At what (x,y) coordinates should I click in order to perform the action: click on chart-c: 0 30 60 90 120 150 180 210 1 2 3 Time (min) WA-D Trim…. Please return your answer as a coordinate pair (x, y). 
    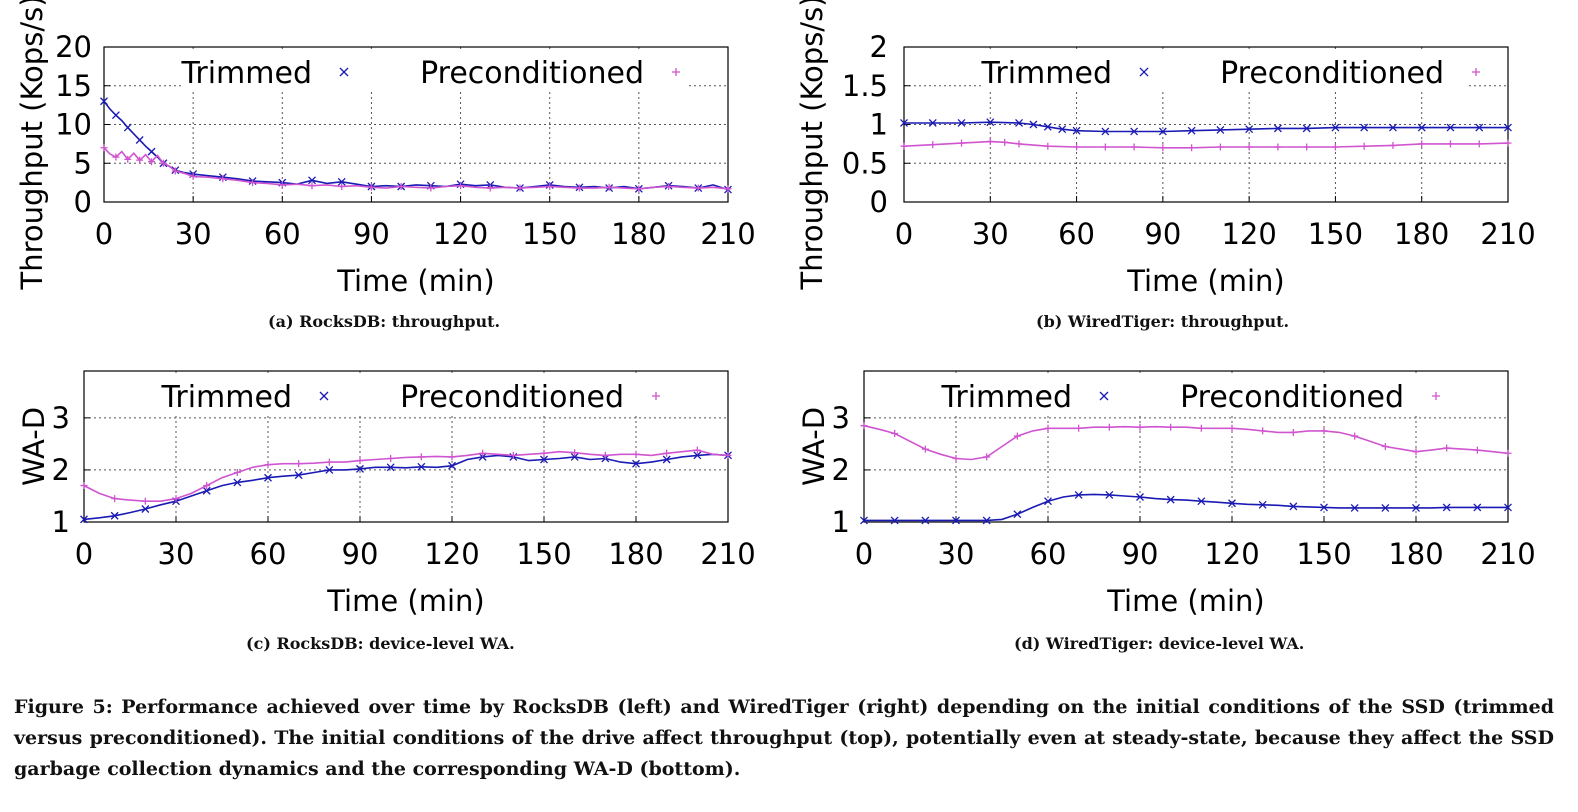
    Looking at the image, I should click on (386, 494).